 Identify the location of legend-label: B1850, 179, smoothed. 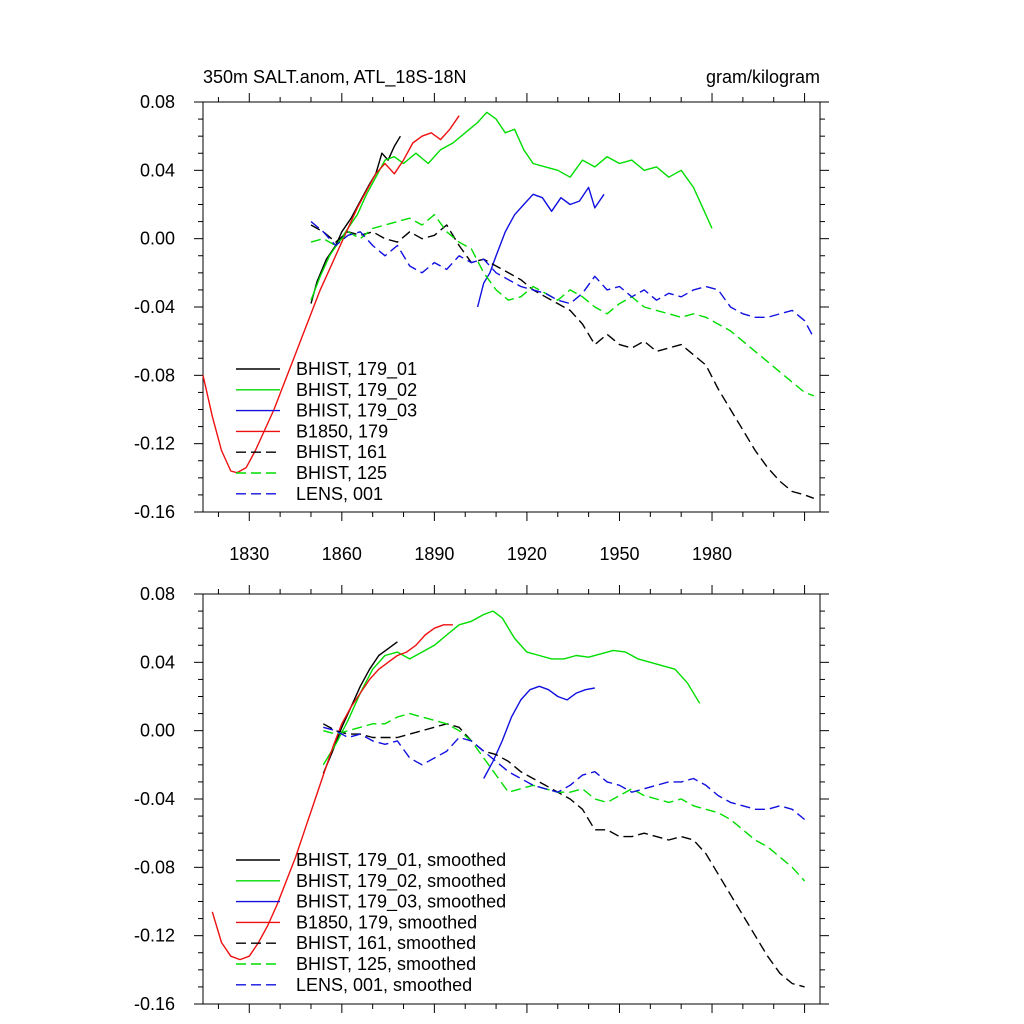
(386, 922).